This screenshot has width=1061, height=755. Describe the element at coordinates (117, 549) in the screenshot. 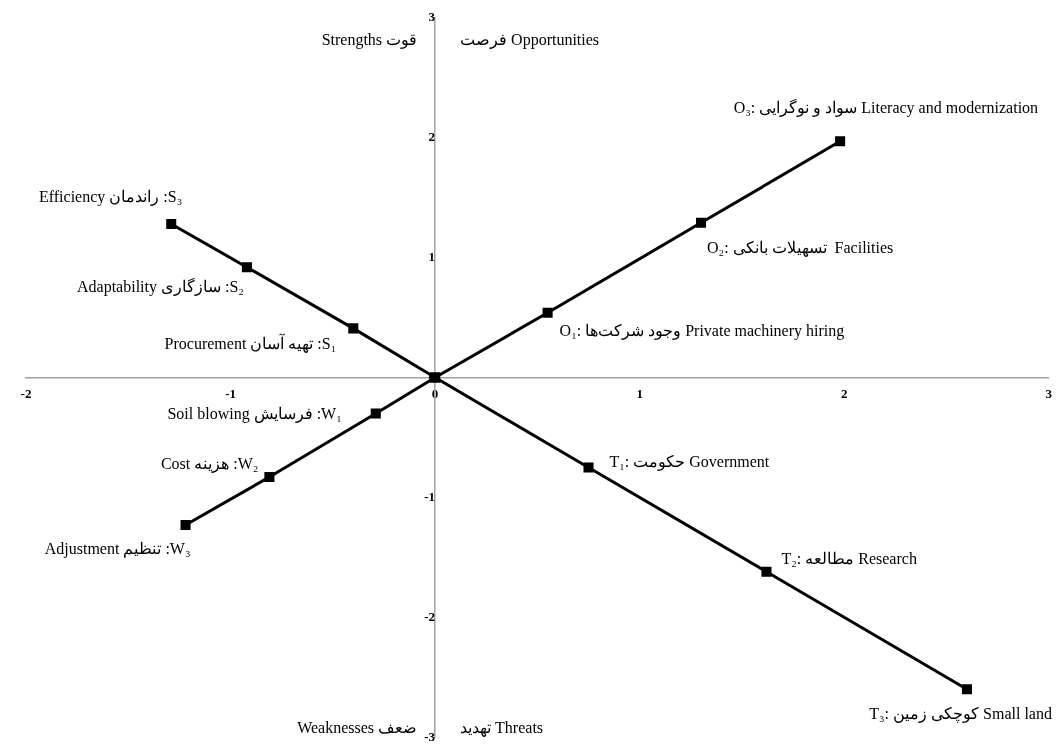

I see `annotation: Adjustment تنظیم :W₃` at that location.